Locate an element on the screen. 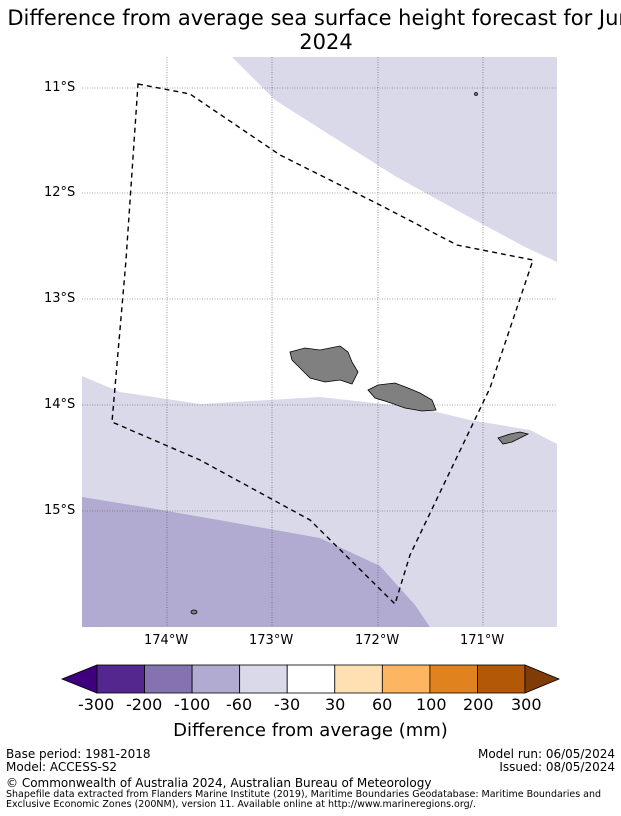  colorbar-tick: -100 is located at coordinates (192, 704).